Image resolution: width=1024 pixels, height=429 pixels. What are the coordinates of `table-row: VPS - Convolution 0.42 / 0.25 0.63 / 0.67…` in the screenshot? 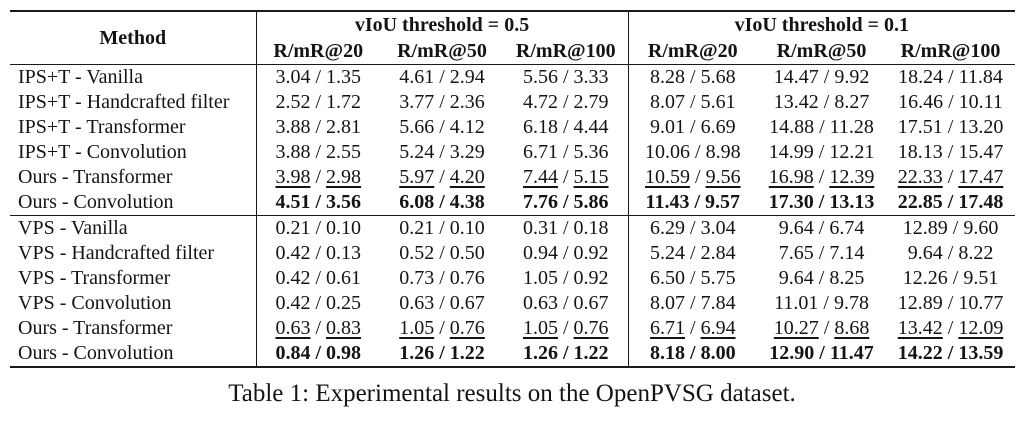 It's located at (512, 303).